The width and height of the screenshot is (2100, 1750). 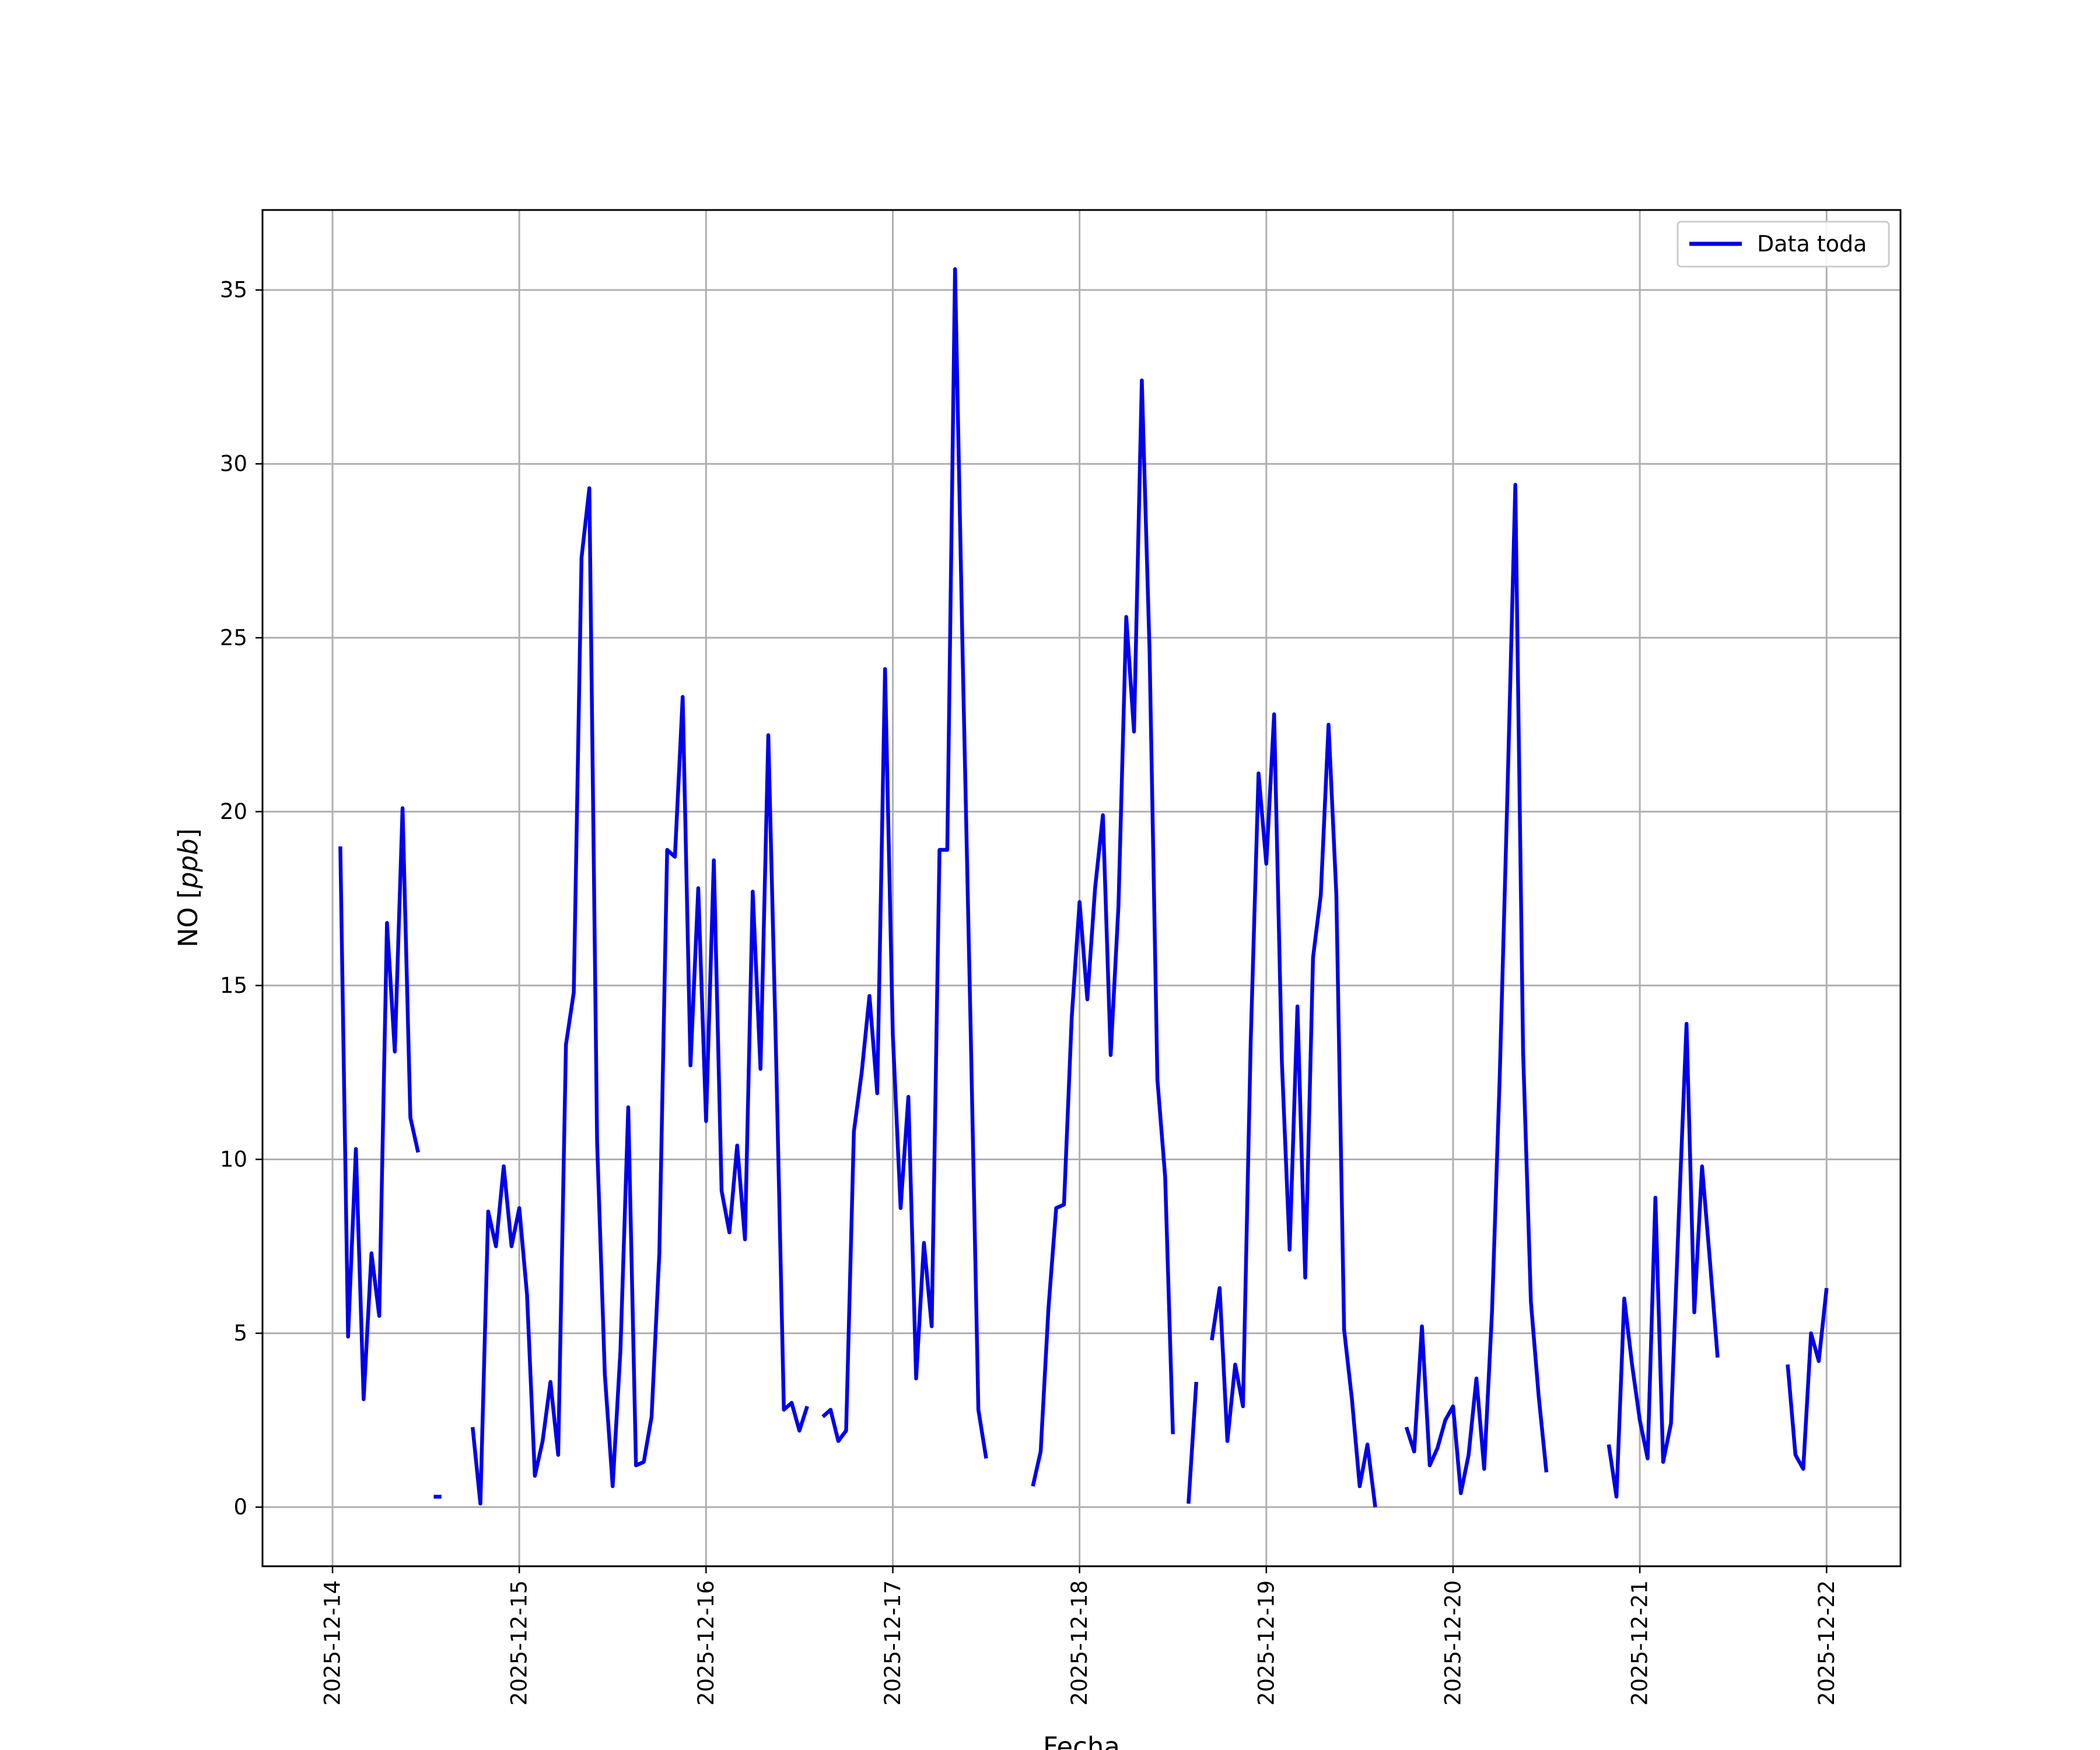 I want to click on y-axis-title-suffix: ], so click(x=188, y=834).